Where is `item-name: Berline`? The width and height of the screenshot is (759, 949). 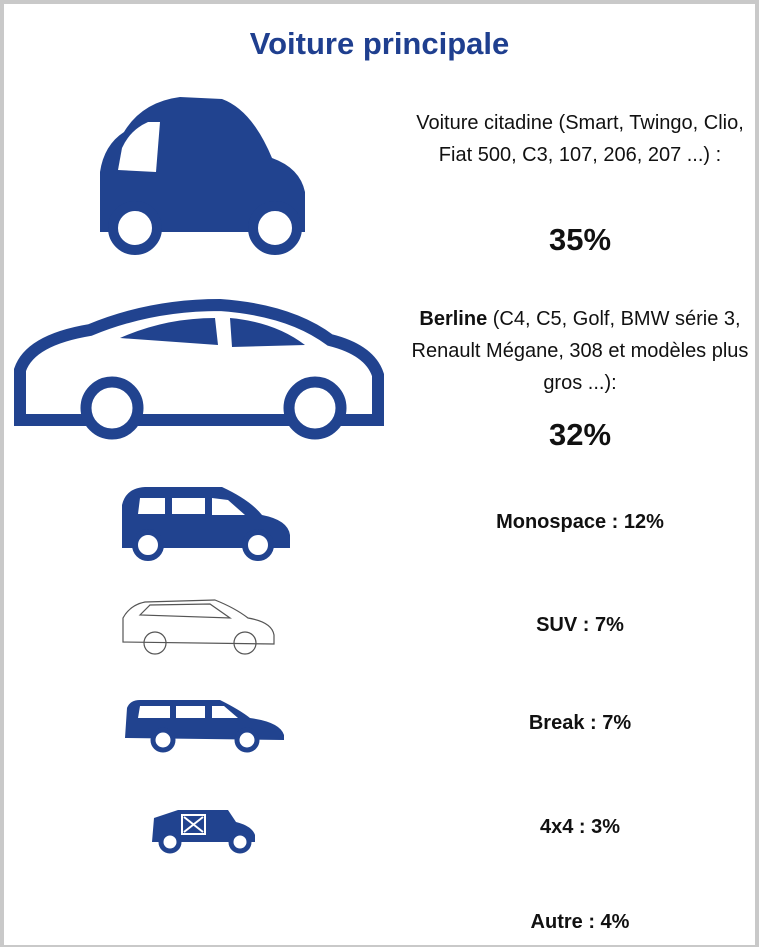
item-name: Berline is located at coordinates (453, 319).